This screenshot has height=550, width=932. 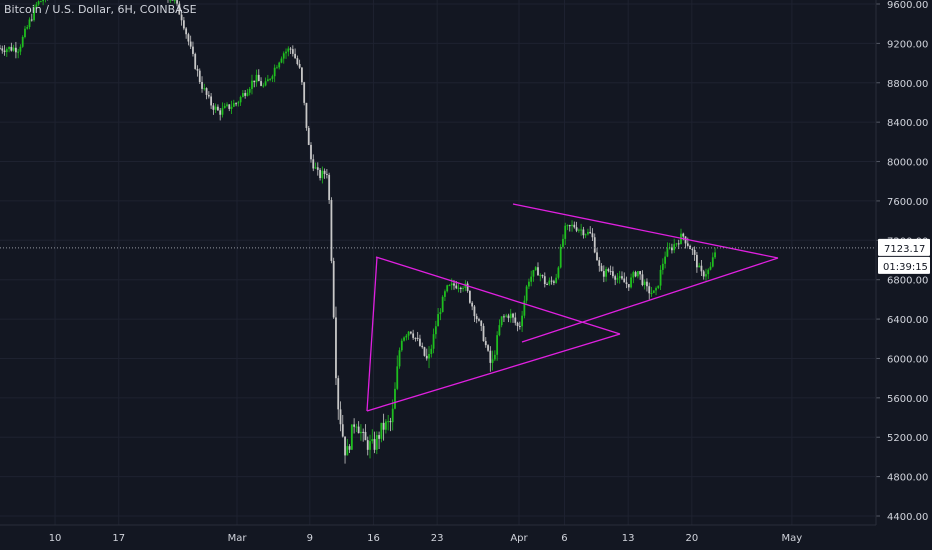 I want to click on price-tick-label: 8800.00, so click(x=907, y=84).